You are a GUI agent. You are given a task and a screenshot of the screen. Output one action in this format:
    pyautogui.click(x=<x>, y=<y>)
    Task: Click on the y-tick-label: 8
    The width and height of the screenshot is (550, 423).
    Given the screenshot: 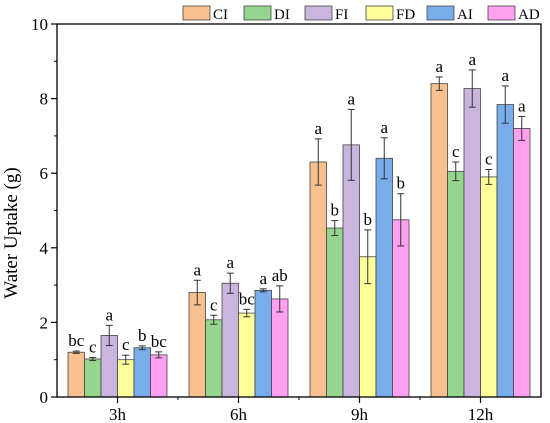 What is the action you would take?
    pyautogui.click(x=44, y=99)
    